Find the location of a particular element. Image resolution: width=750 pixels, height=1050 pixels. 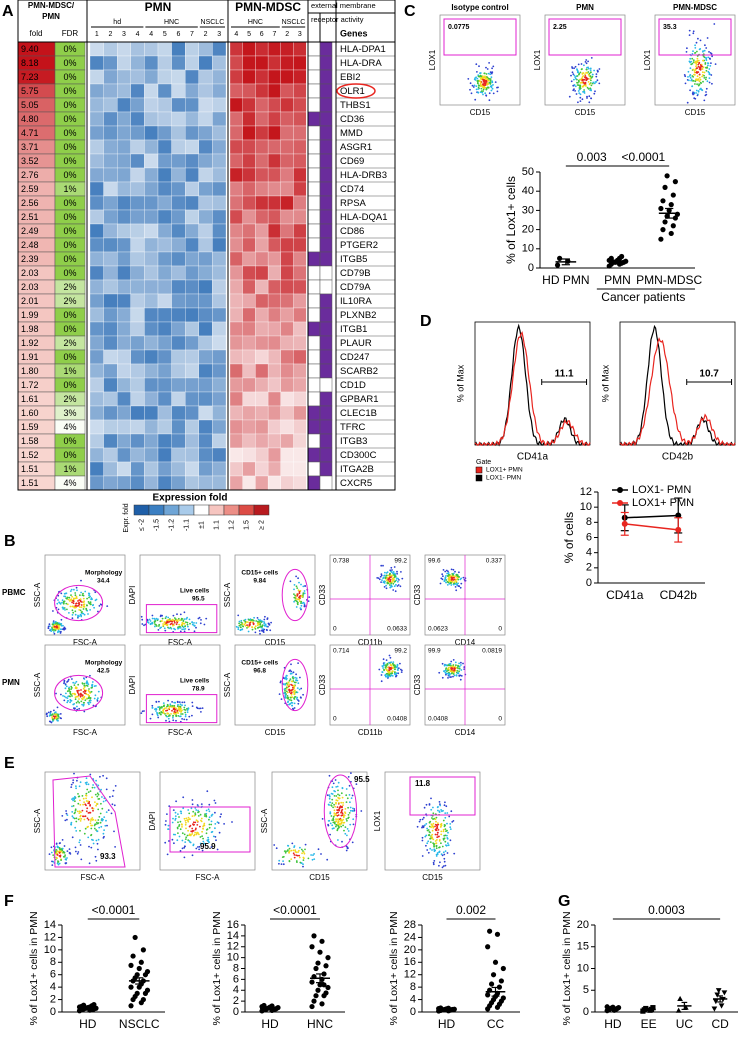

fold-value: 2.48 is located at coordinates (30, 245).